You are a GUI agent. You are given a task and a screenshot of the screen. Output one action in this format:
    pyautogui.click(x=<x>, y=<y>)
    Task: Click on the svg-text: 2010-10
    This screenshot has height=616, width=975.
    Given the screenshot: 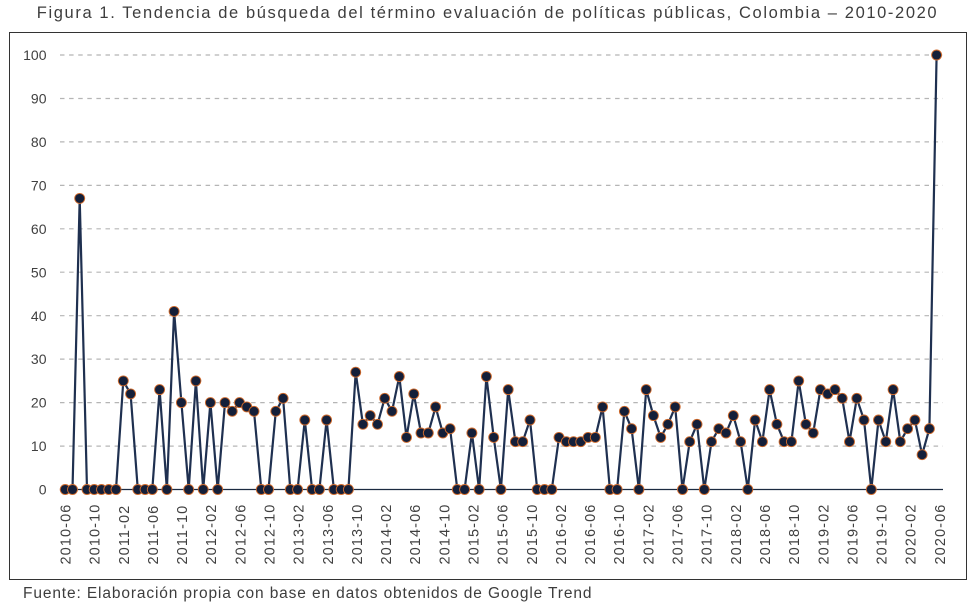 What is the action you would take?
    pyautogui.click(x=96, y=534)
    